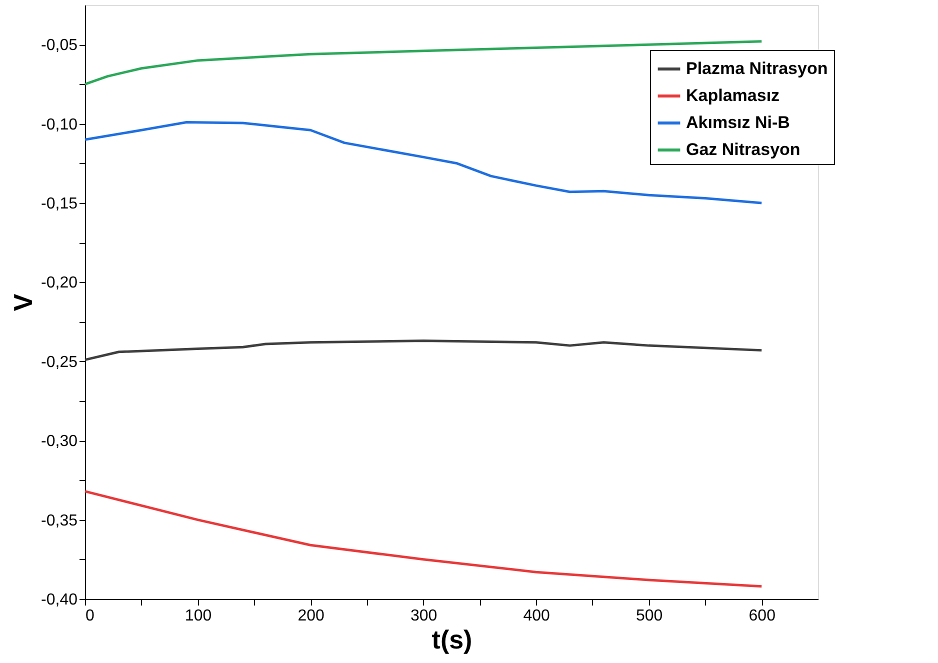  Describe the element at coordinates (59, 45) in the screenshot. I see `y-tick-label: -0,05` at that location.